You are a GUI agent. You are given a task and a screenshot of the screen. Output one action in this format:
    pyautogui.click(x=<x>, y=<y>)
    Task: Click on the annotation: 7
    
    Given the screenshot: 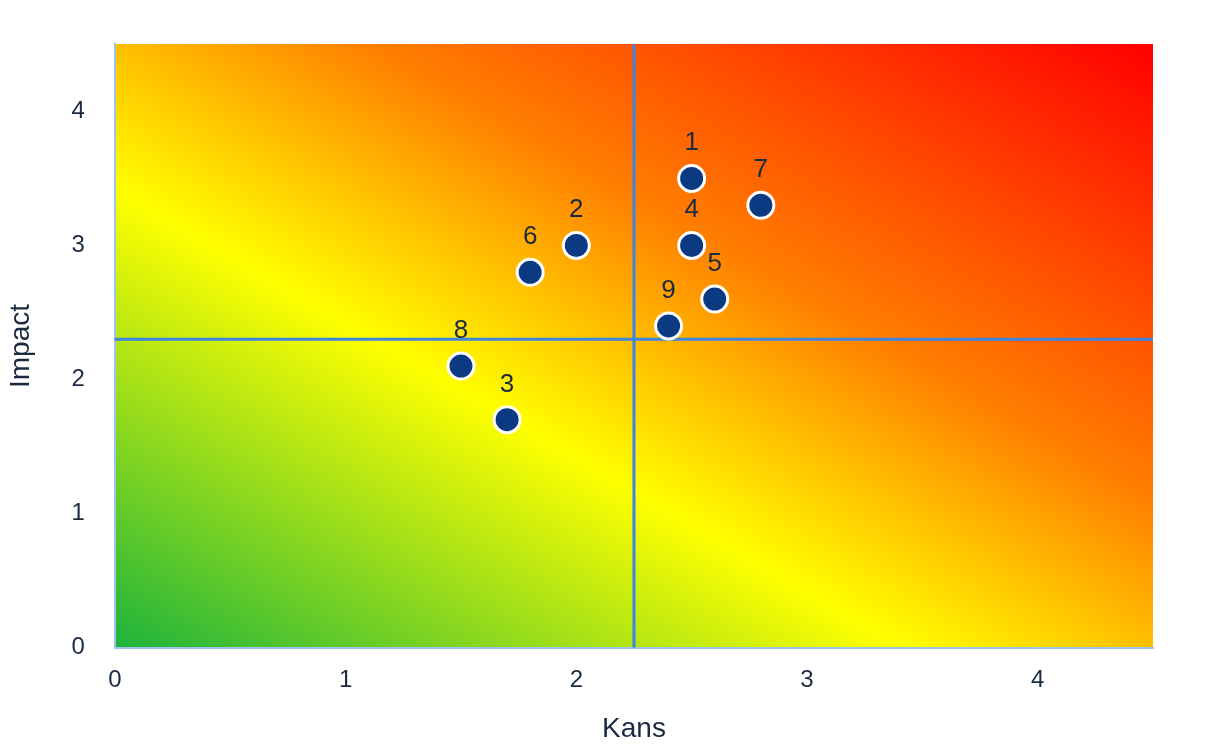 What is the action you would take?
    pyautogui.click(x=761, y=168)
    